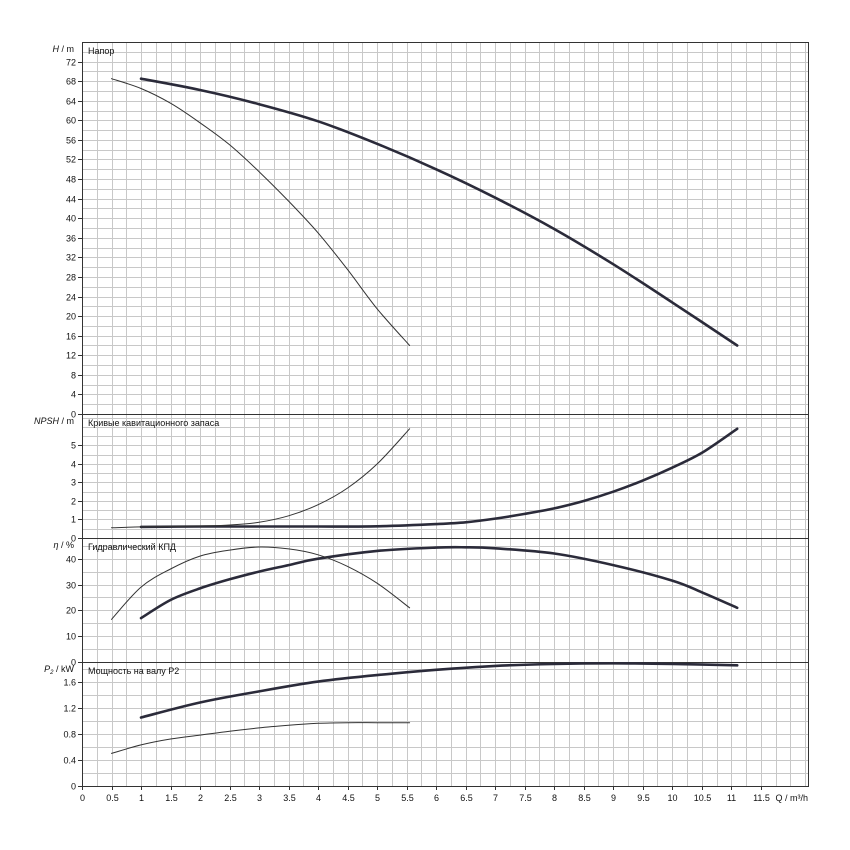 The image size is (850, 850). What do you see at coordinates (261, 212) in the screenshot?
I see `head-curve-thin` at bounding box center [261, 212].